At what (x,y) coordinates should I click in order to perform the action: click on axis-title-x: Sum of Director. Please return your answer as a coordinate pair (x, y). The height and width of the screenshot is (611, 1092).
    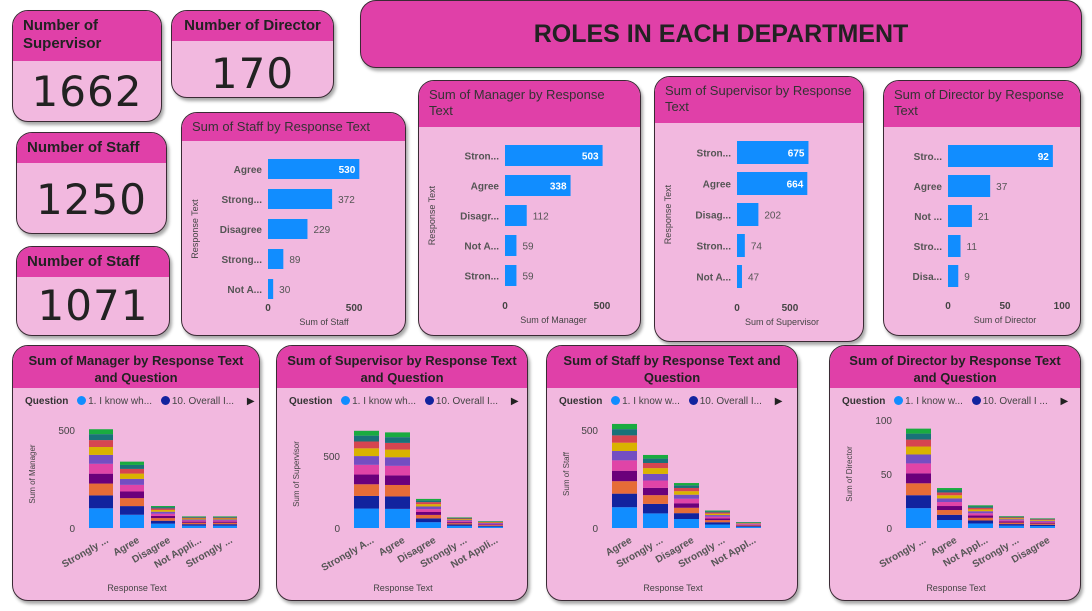
    Looking at the image, I should click on (1005, 320).